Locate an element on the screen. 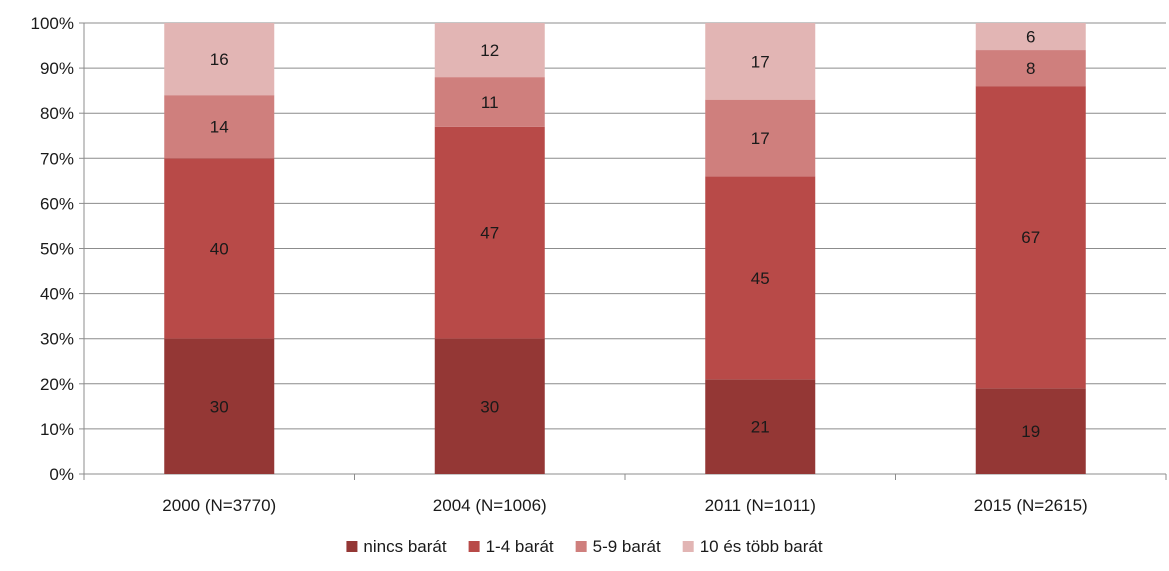 Image resolution: width=1169 pixels, height=571 pixels. data-label: 6 is located at coordinates (1030, 37).